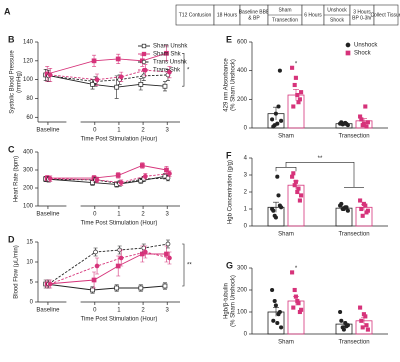 The image size is (400, 362). Describe the element at coordinates (296, 317) in the screenshot. I see `bar` at that location.